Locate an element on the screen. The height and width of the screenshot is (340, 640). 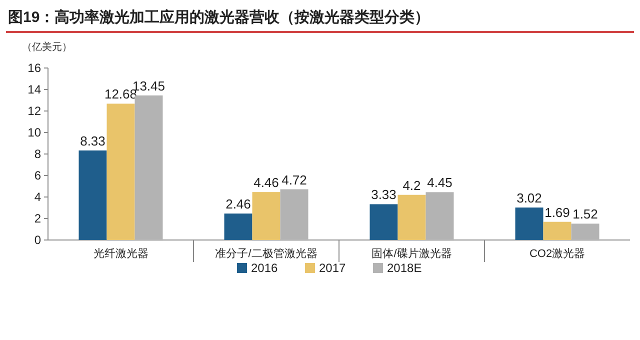
y-tick-label: 6 is located at coordinates (38, 175).